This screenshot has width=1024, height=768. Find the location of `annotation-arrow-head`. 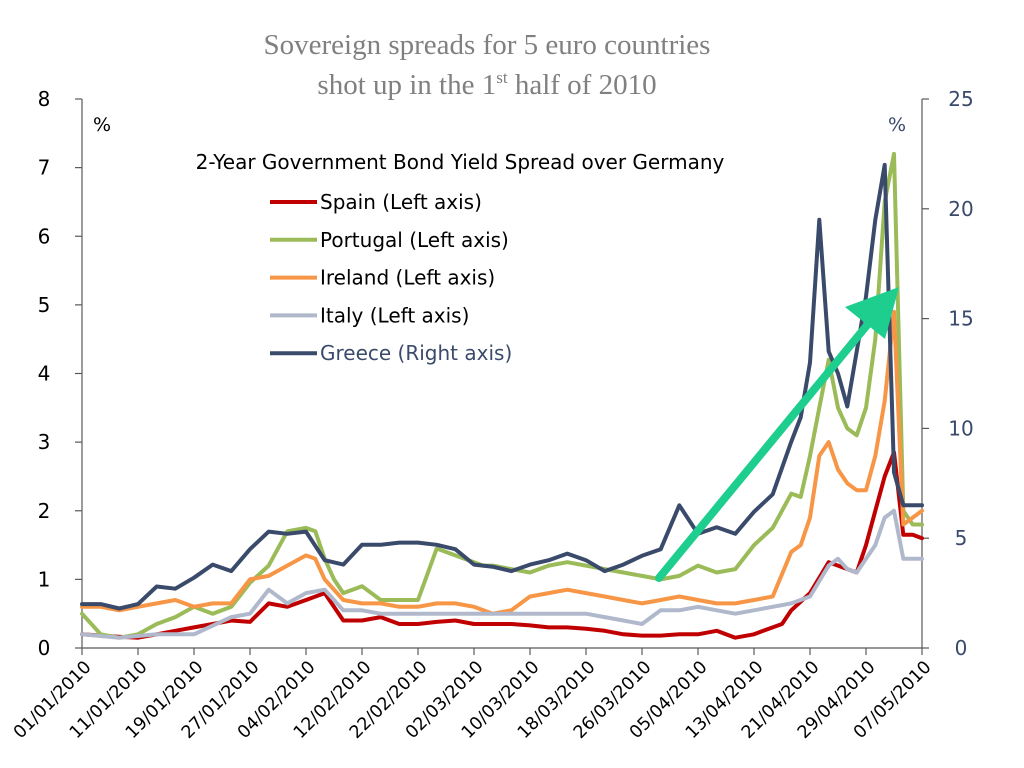

annotation-arrow-head is located at coordinates (872, 313).